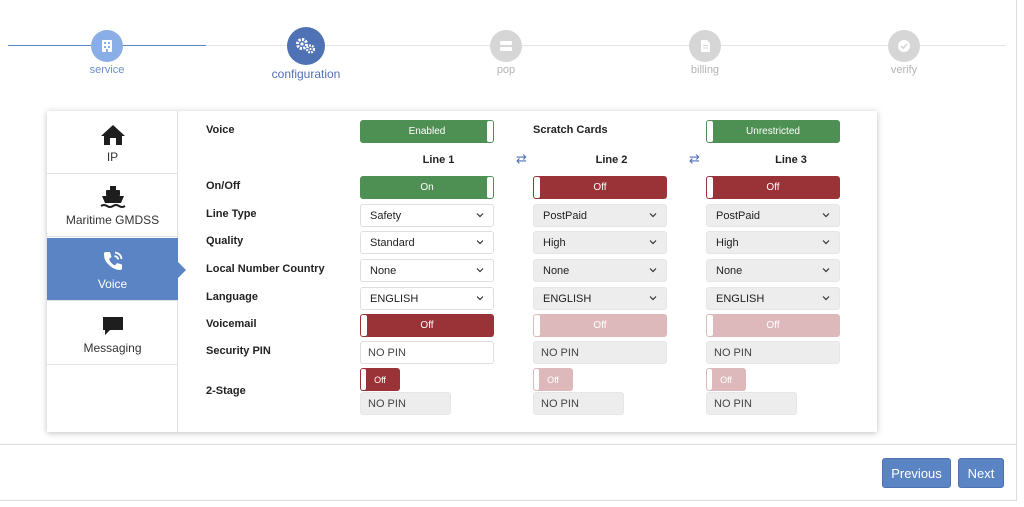  What do you see at coordinates (773, 215) in the screenshot?
I see `line-3-line-type-select: PostPaid` at bounding box center [773, 215].